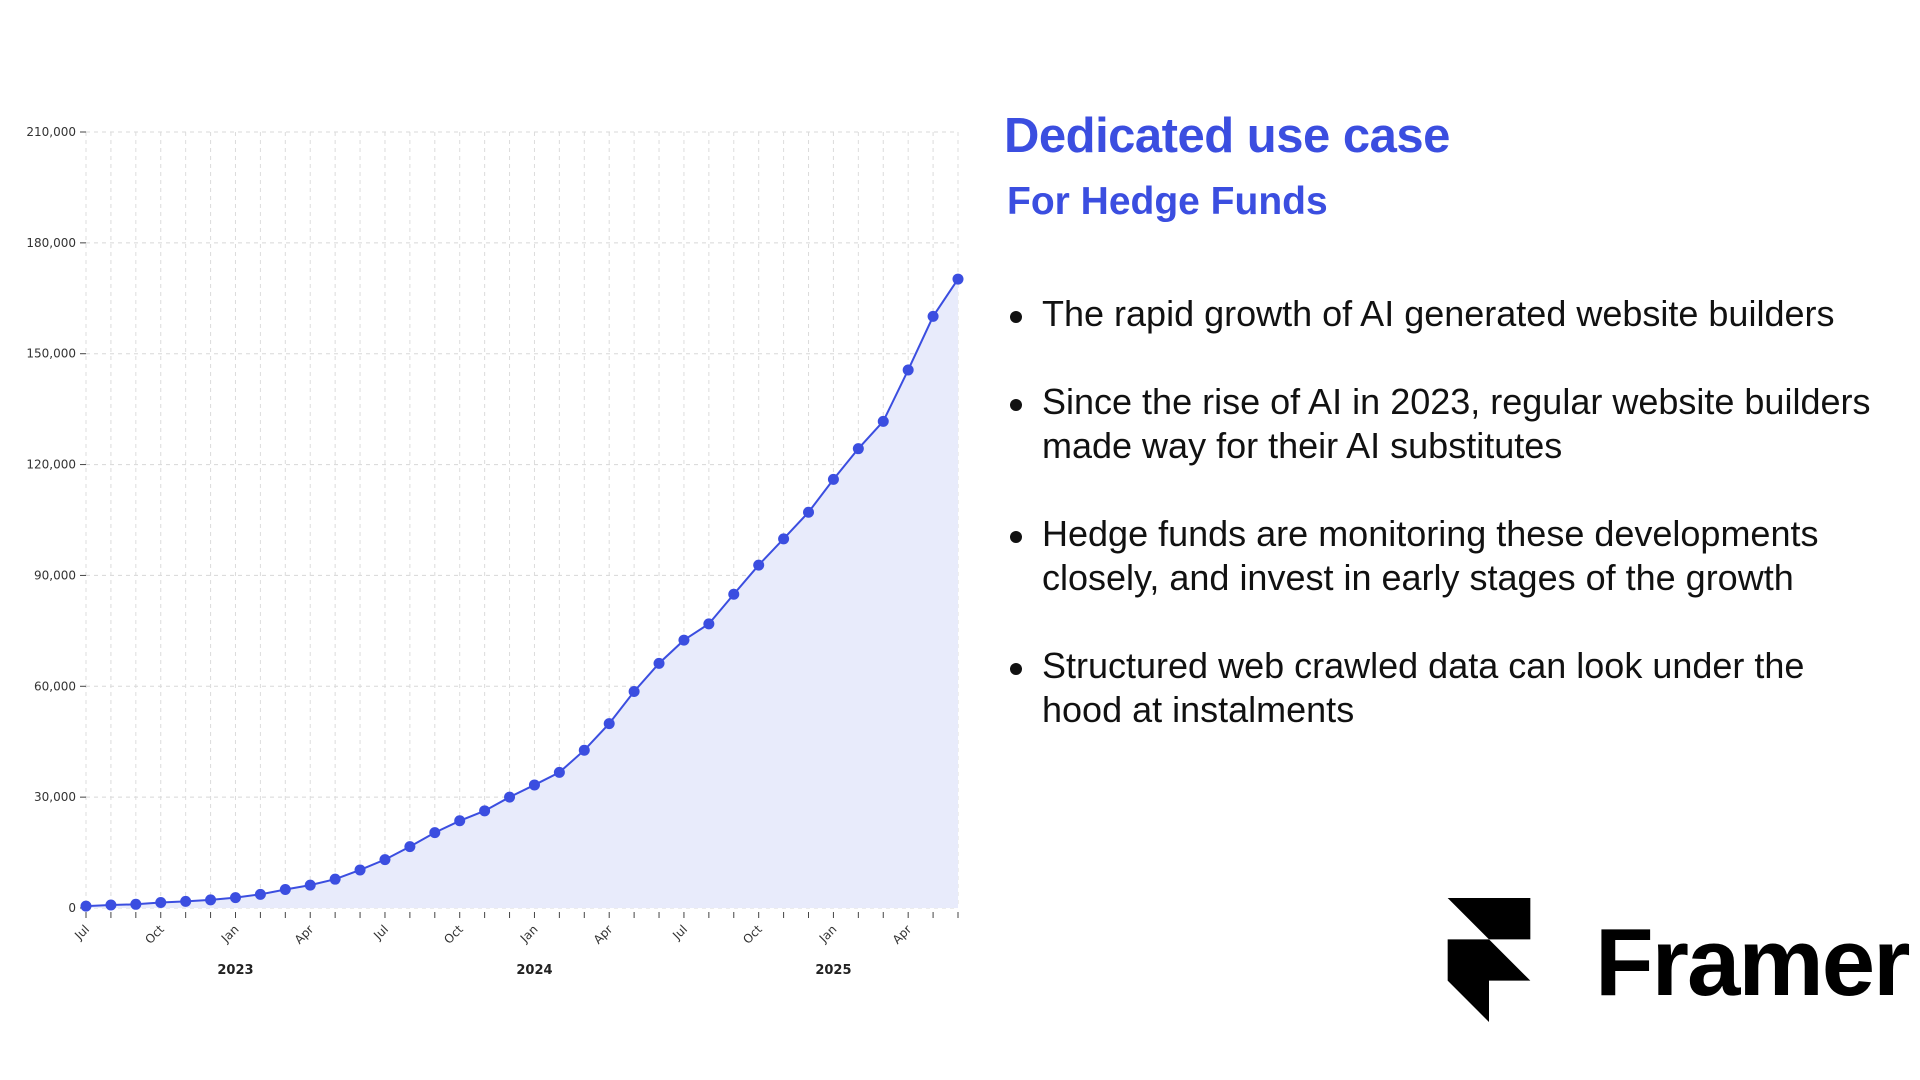 The image size is (1920, 1080). Describe the element at coordinates (55, 575) in the screenshot. I see `y-tick-label: 90,000` at that location.